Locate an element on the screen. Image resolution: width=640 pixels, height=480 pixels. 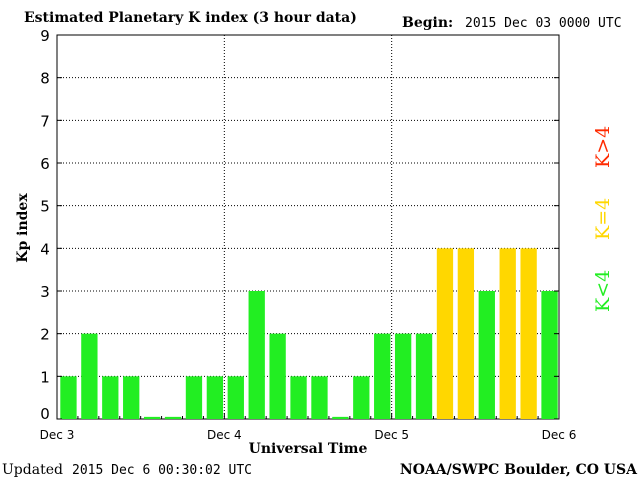
y-tick-label: 7 is located at coordinates (45, 121).